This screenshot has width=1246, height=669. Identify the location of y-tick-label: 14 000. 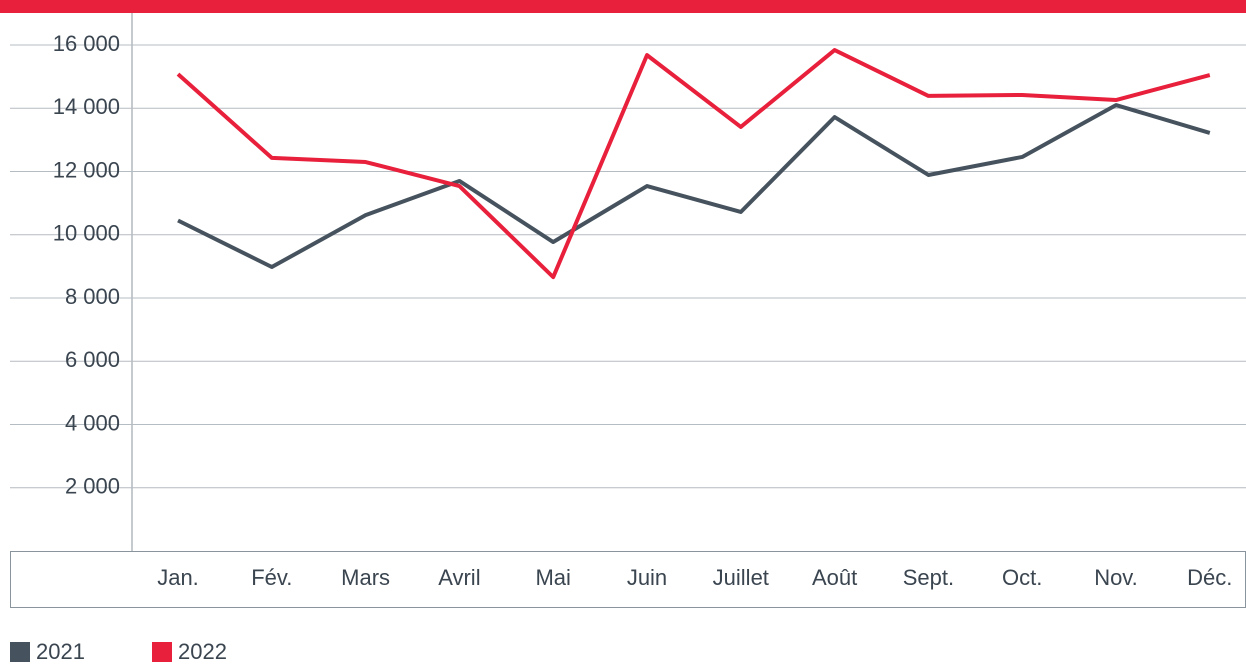
(86, 106).